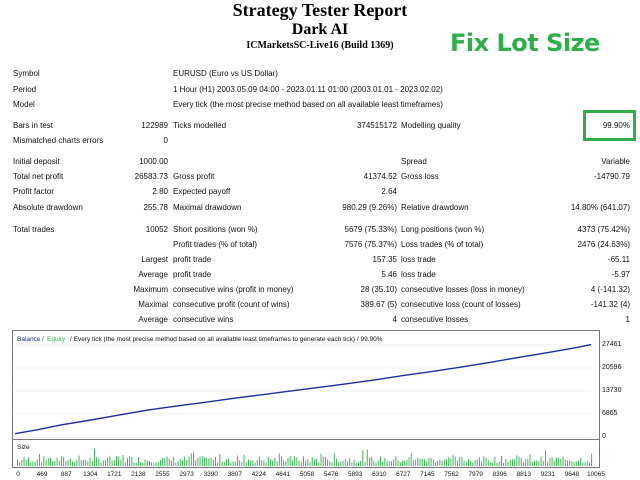  Describe the element at coordinates (38, 176) in the screenshot. I see `net-profit-label: Total net profit` at that location.